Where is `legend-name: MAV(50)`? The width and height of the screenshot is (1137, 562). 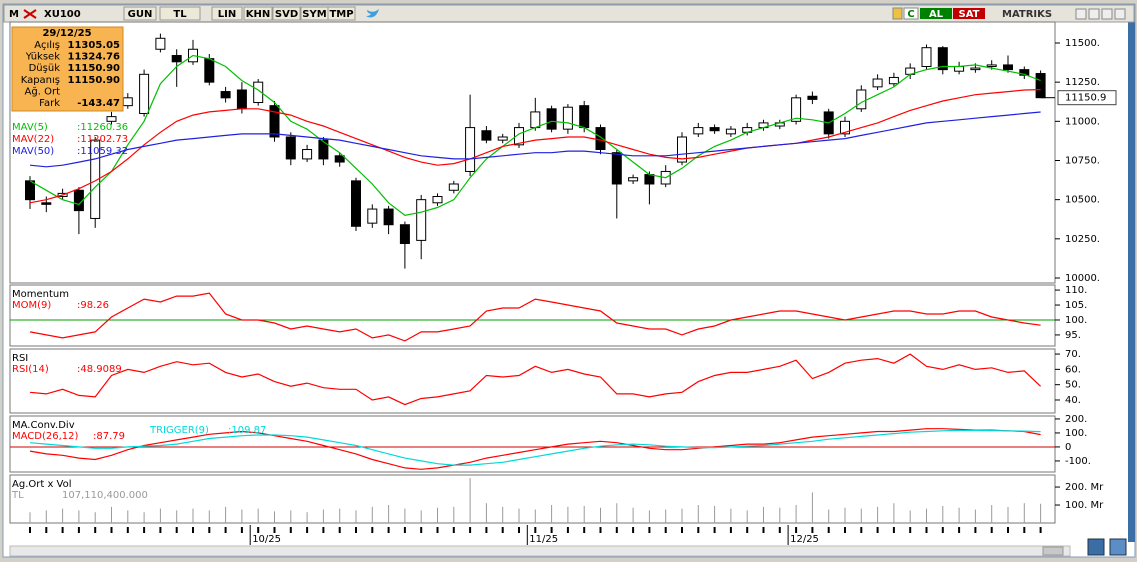 legend-name: MAV(50) is located at coordinates (33, 151).